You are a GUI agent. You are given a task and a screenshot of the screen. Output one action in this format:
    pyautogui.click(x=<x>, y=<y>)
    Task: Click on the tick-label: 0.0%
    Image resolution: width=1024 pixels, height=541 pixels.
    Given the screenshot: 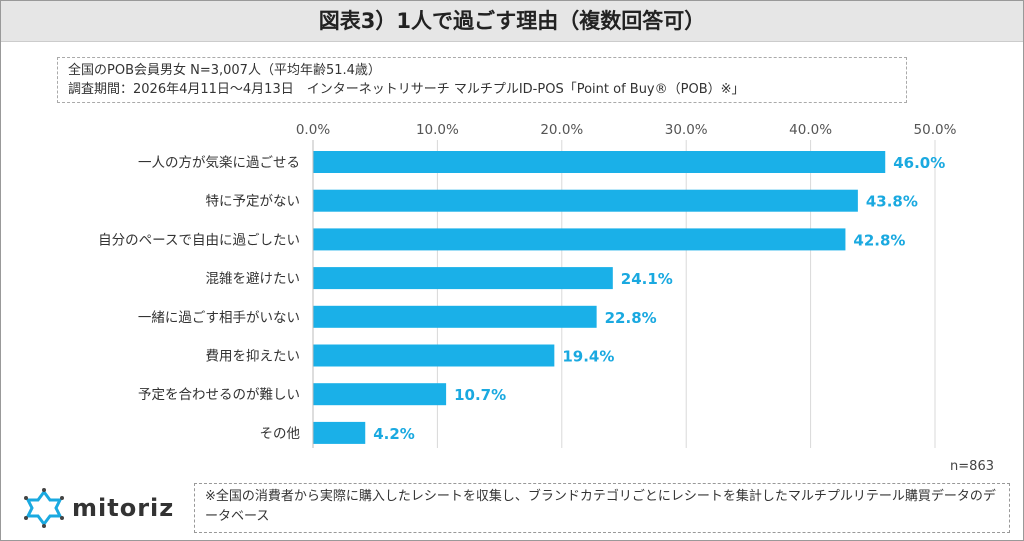 What is the action you would take?
    pyautogui.click(x=313, y=130)
    